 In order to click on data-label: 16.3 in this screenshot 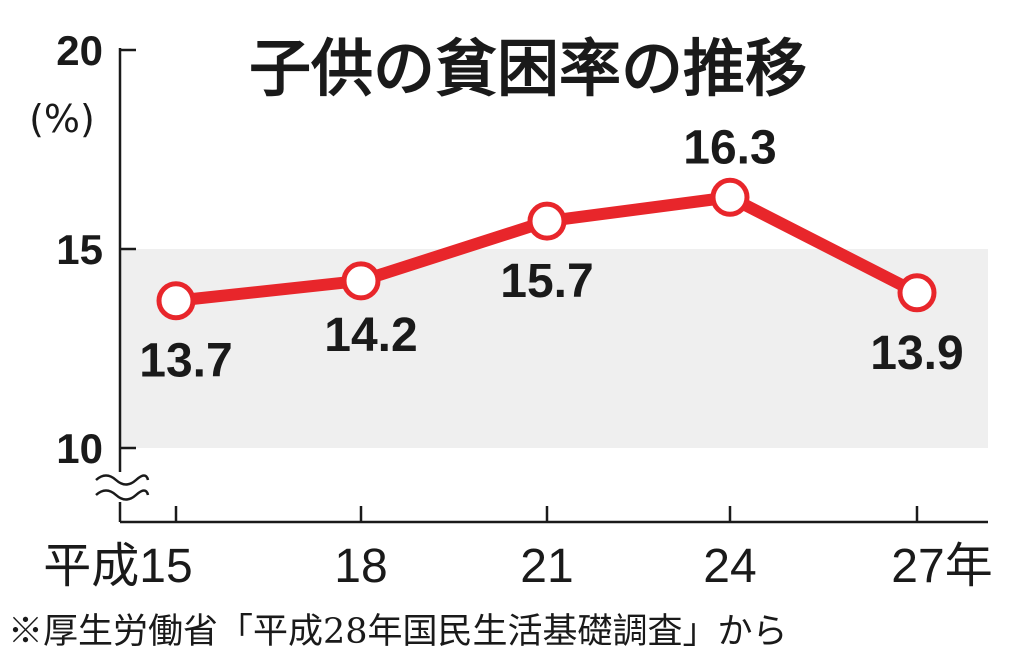, I will do `click(729, 147)`.